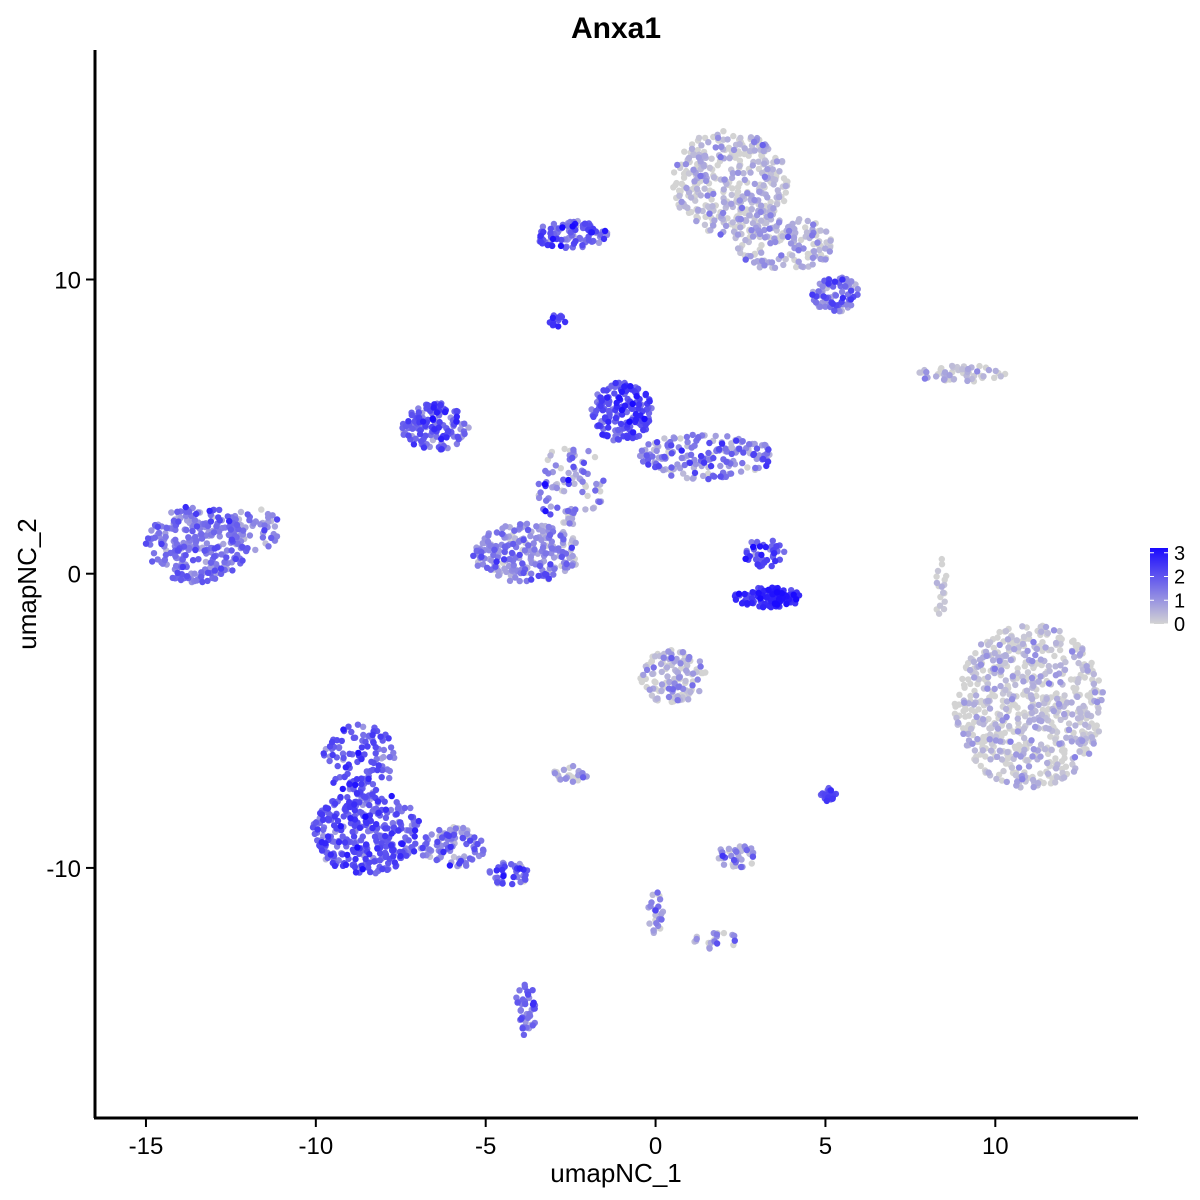 The image size is (1200, 1200). What do you see at coordinates (315, 1146) in the screenshot?
I see `x-tick-label: -10` at bounding box center [315, 1146].